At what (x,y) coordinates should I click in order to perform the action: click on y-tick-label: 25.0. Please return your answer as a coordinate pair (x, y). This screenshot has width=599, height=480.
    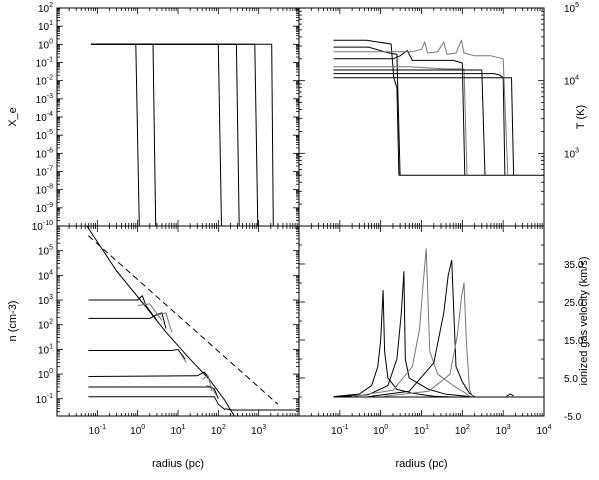
    Looking at the image, I should click on (574, 303).